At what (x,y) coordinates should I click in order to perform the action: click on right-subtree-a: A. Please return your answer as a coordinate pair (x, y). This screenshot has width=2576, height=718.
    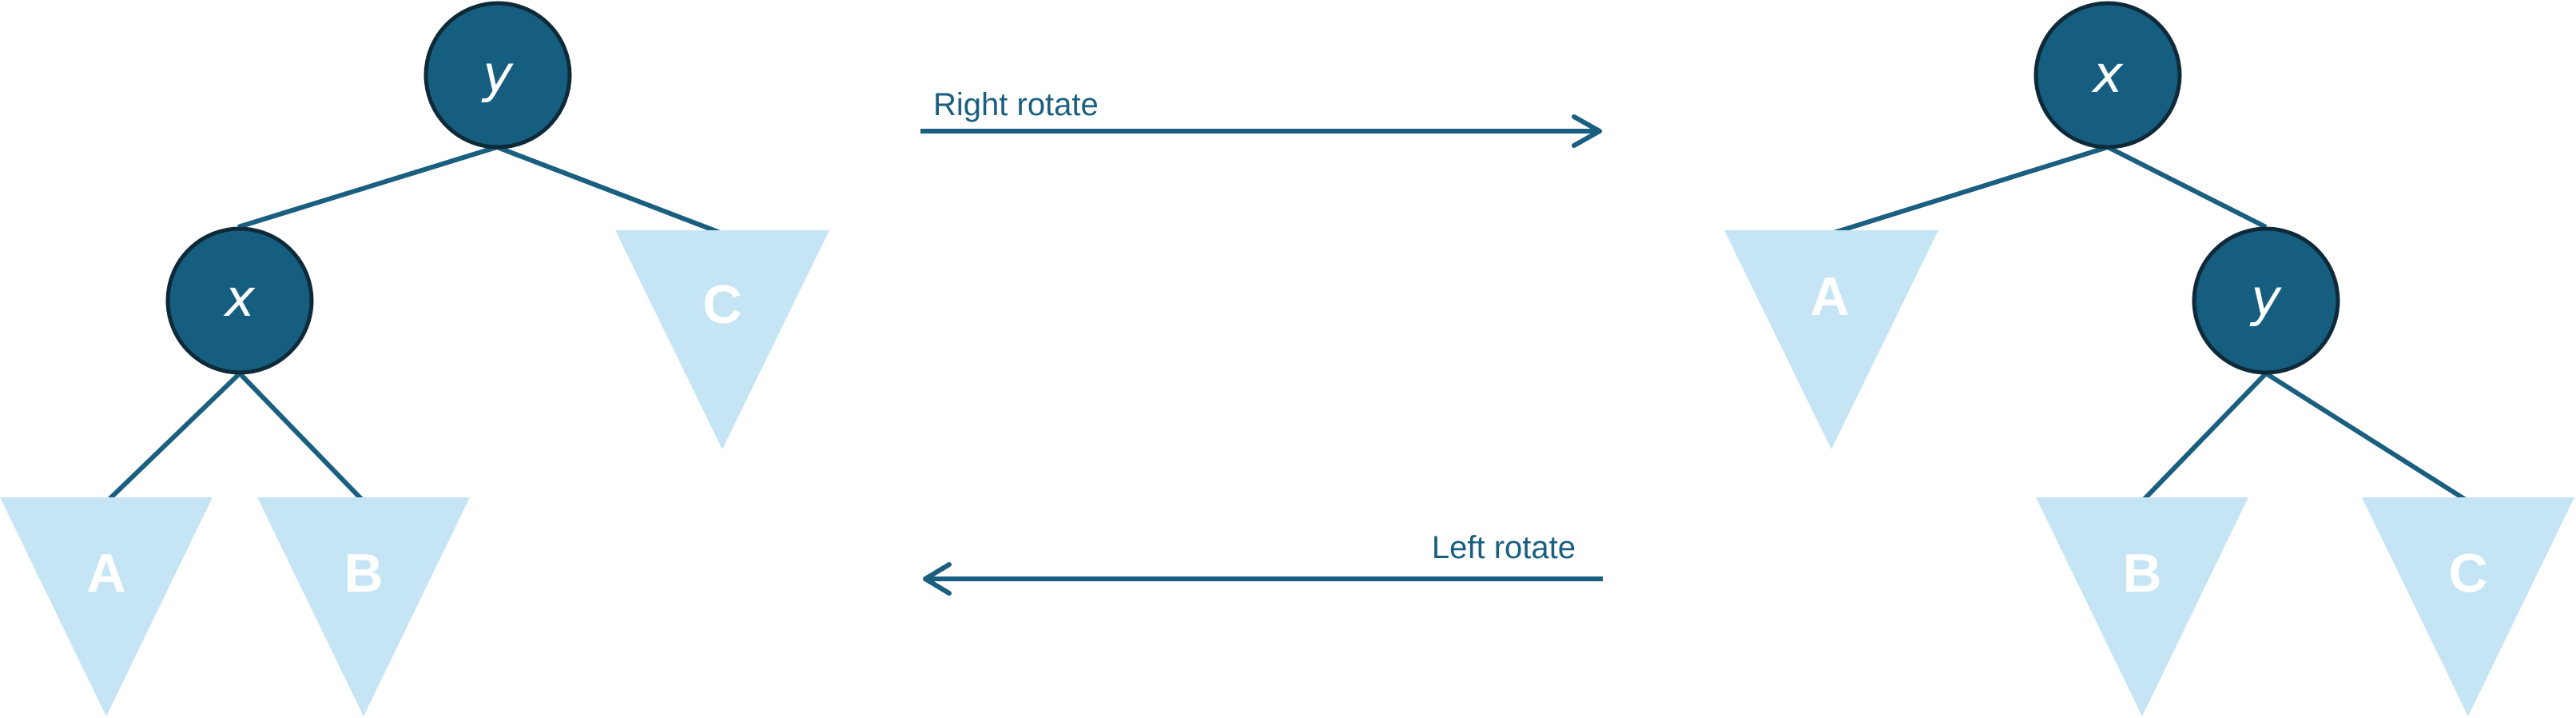
    Looking at the image, I should click on (1831, 339).